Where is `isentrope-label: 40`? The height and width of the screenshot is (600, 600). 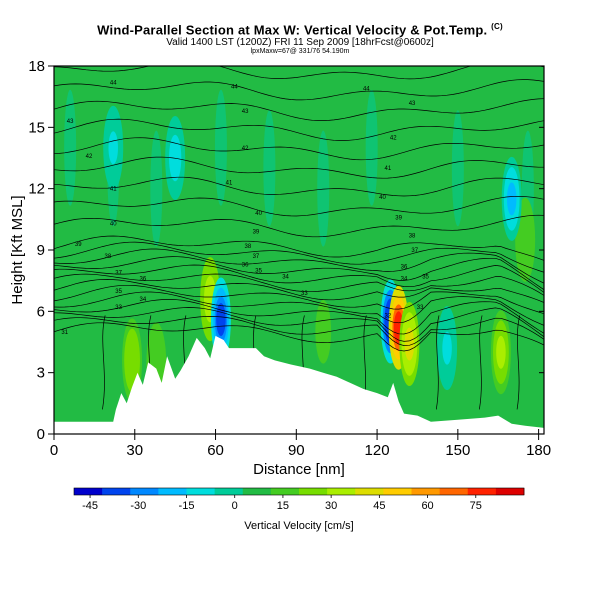
isentrope-label: 40 is located at coordinates (258, 214).